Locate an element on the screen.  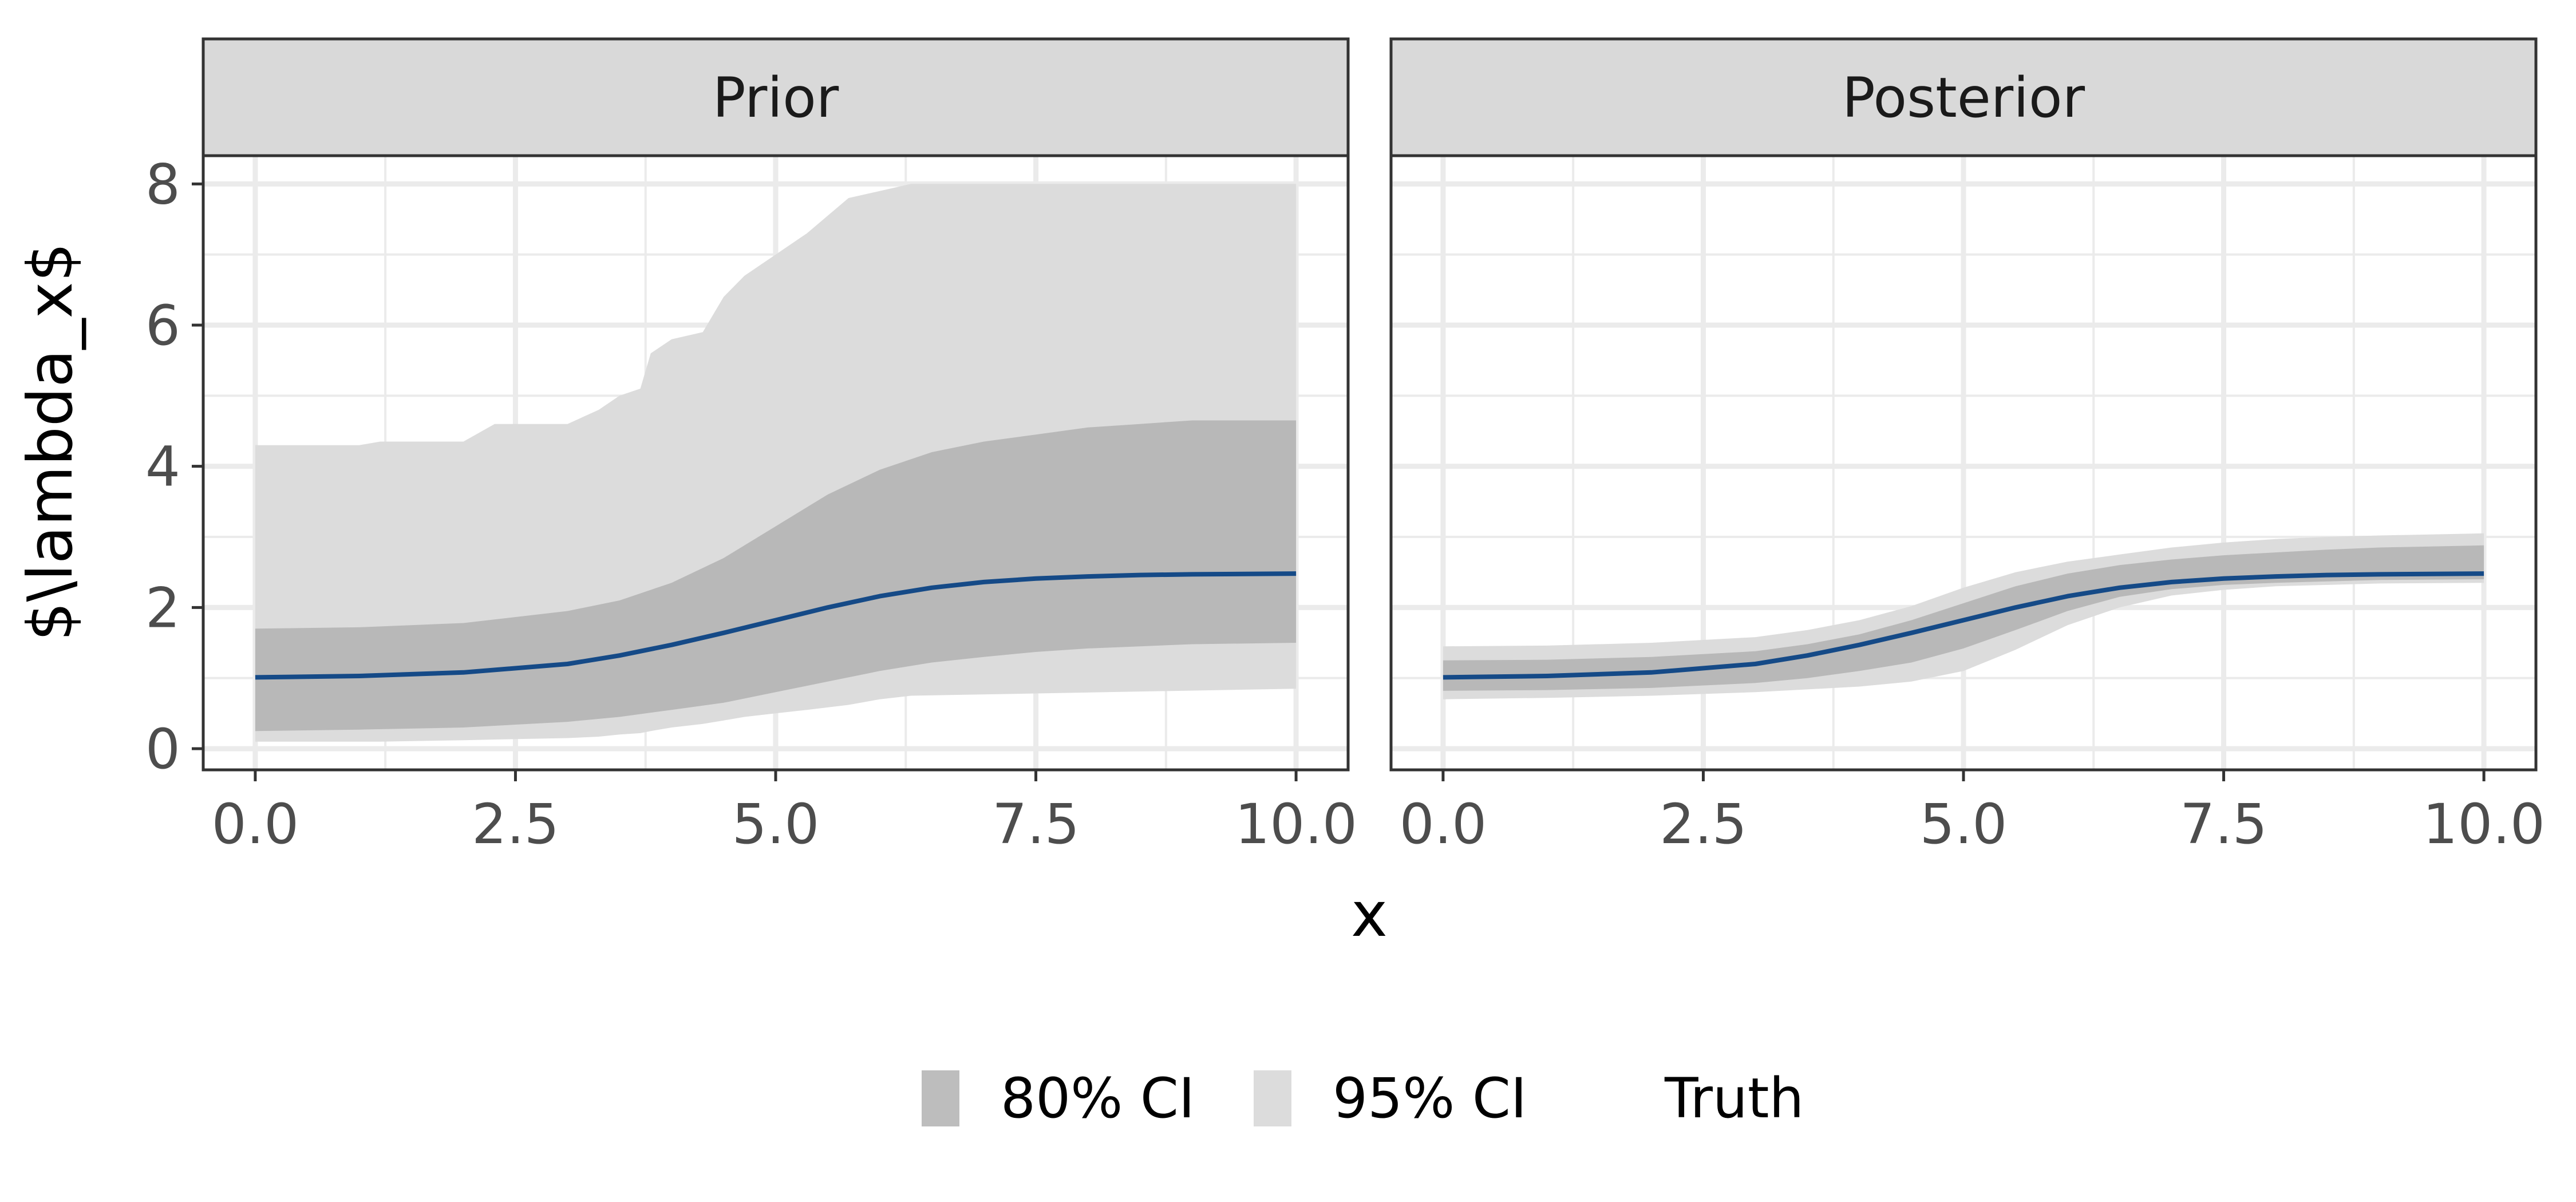
y-tick-label: 6 is located at coordinates (162, 326).